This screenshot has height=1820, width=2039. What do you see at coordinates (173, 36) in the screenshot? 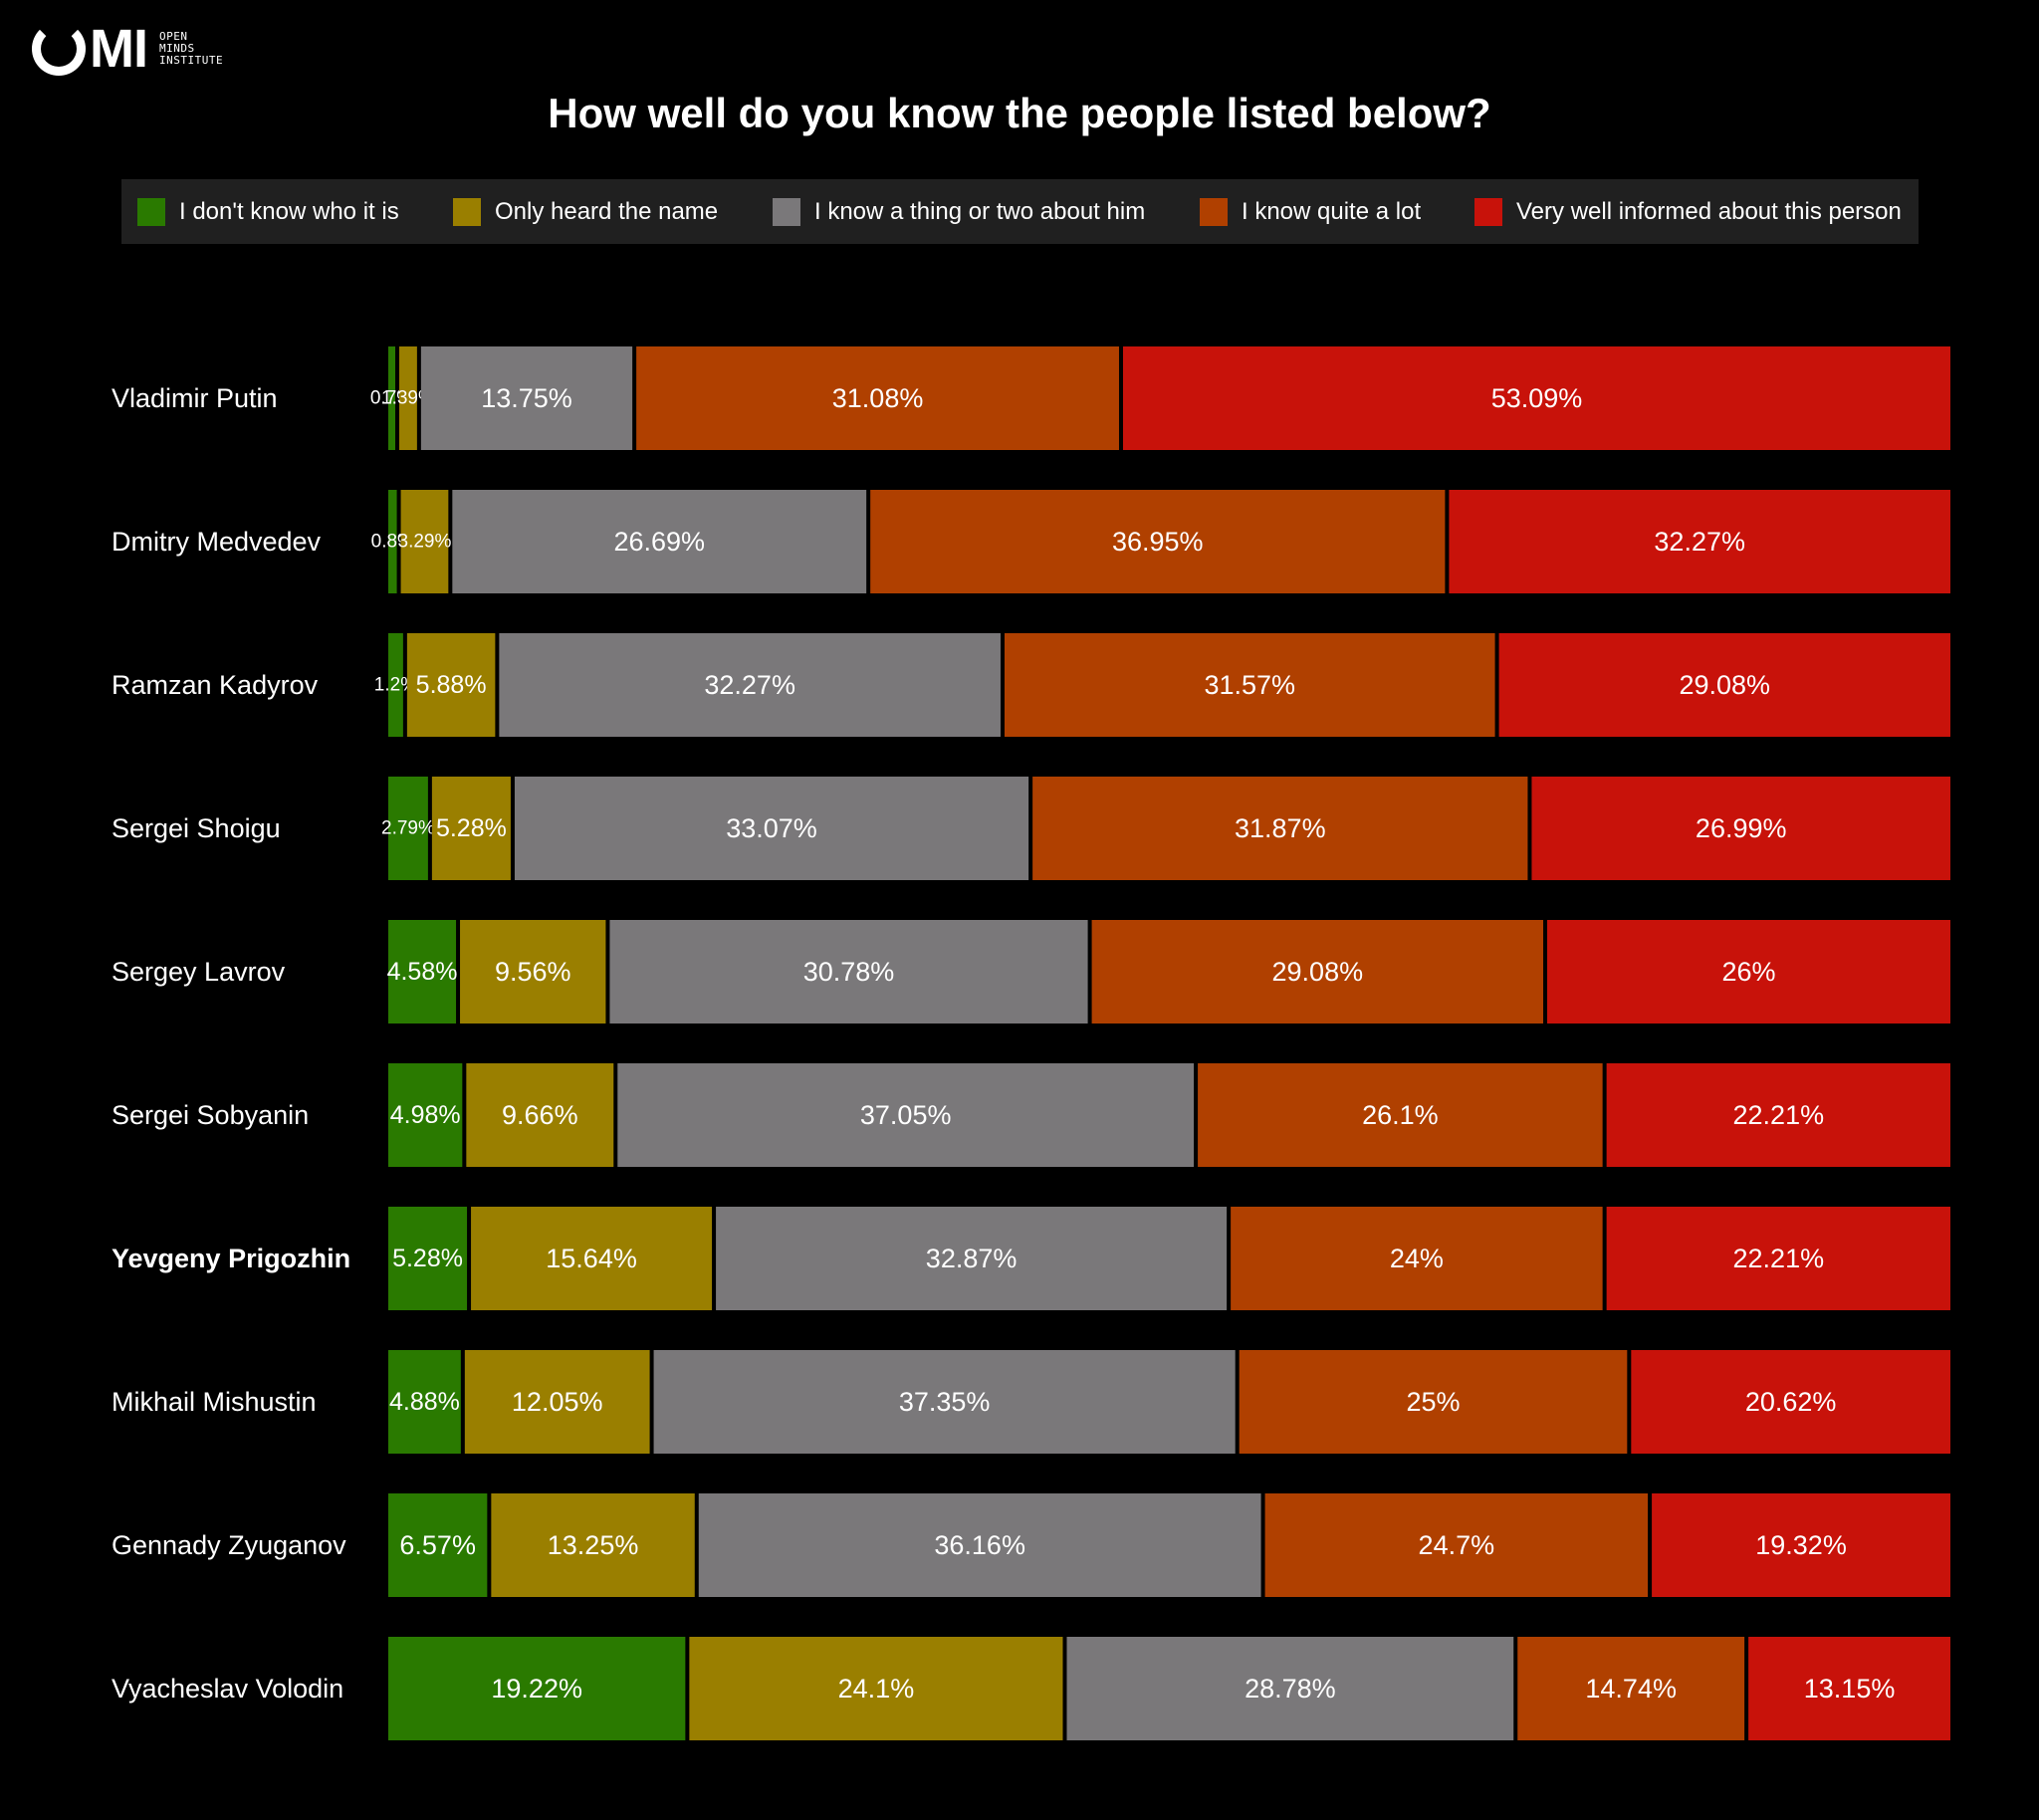
I see `logo-text-line: OPEN` at bounding box center [173, 36].